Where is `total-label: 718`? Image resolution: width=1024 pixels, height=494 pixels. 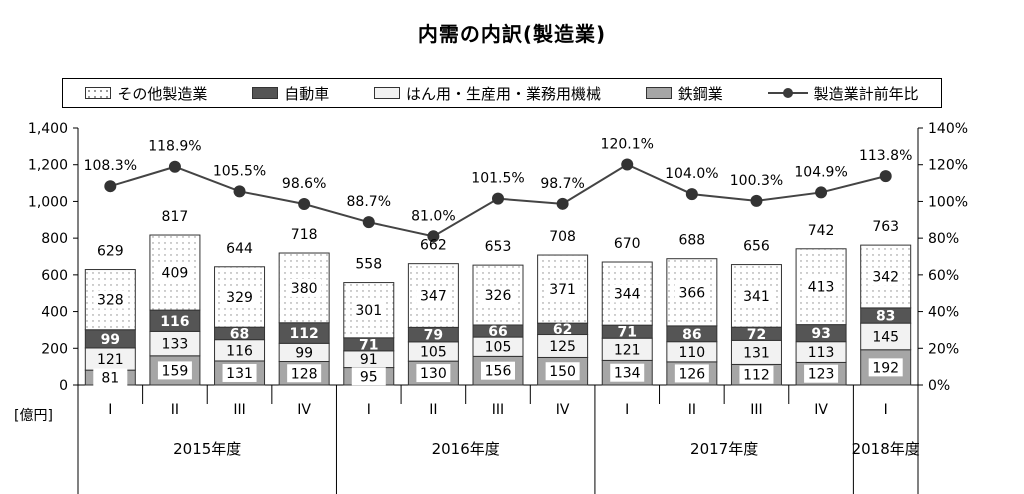
total-label: 718 is located at coordinates (304, 235).